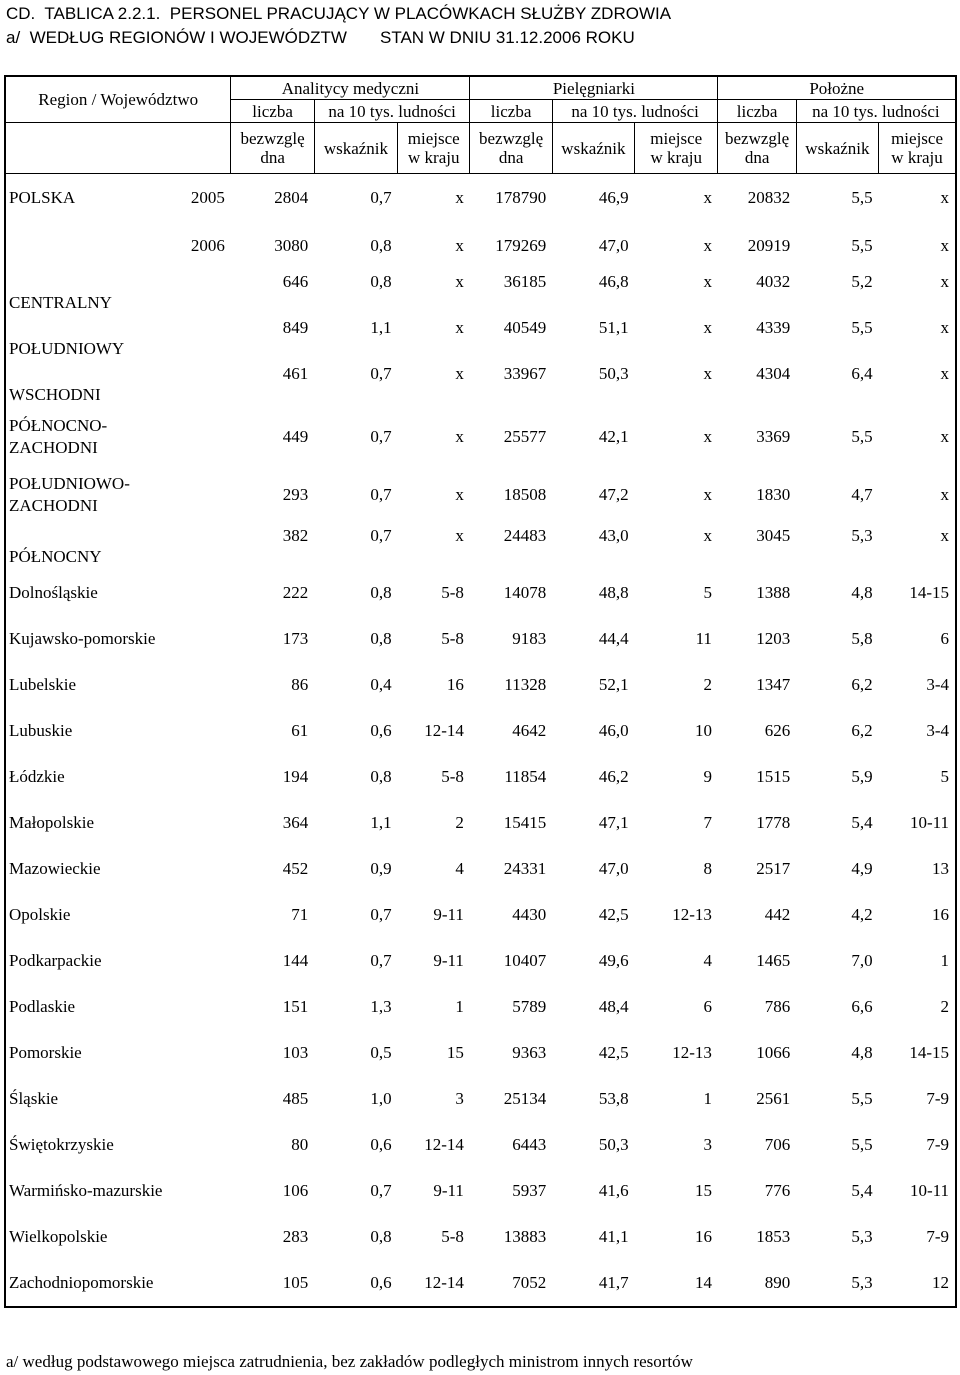 The image size is (960, 1375). Describe the element at coordinates (381, 1098) in the screenshot. I see `table-cell: 1,0` at that location.